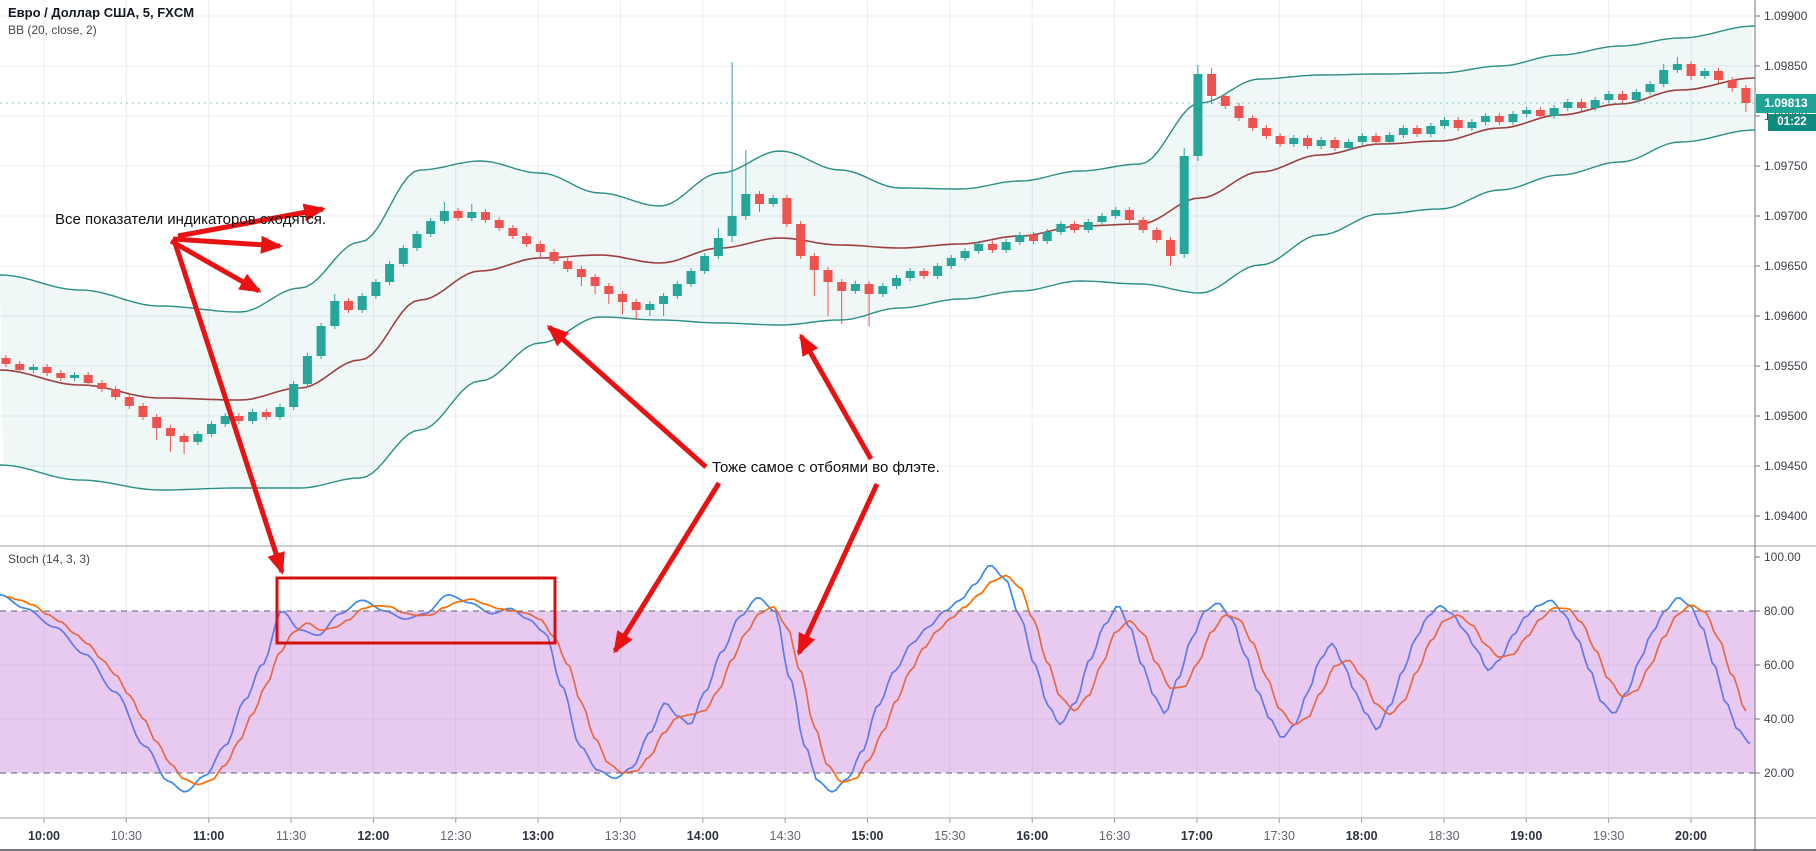 The image size is (1816, 851). Describe the element at coordinates (291, 836) in the screenshot. I see `svg-text: 11:30` at that location.